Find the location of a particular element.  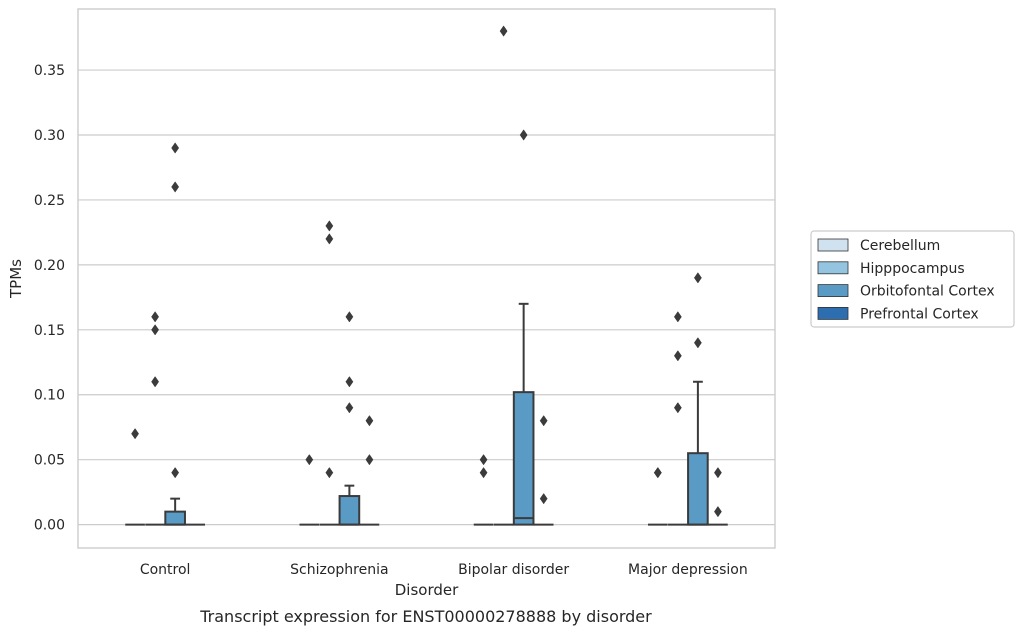

y-tick-label: 0.05 is located at coordinates (49, 461).